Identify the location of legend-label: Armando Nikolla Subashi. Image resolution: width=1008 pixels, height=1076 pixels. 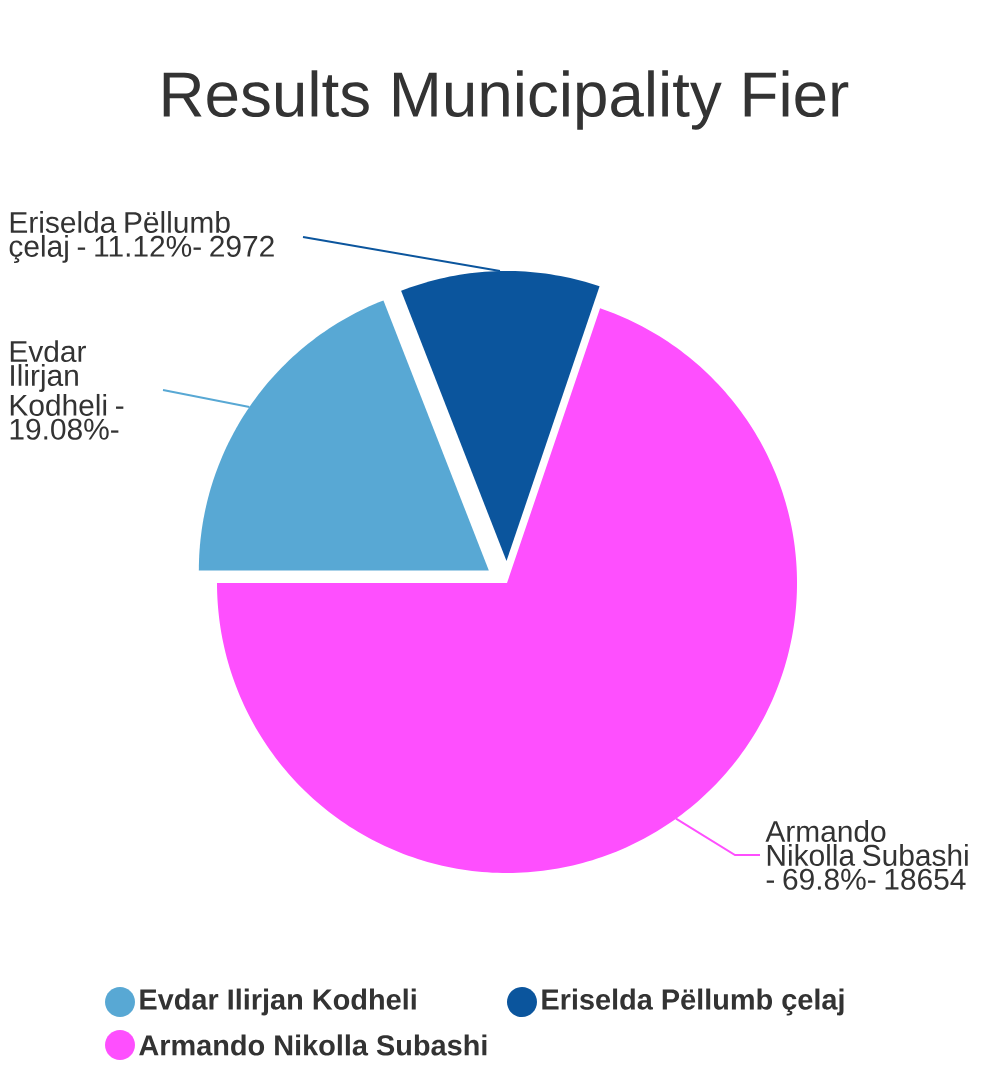
(313, 1045).